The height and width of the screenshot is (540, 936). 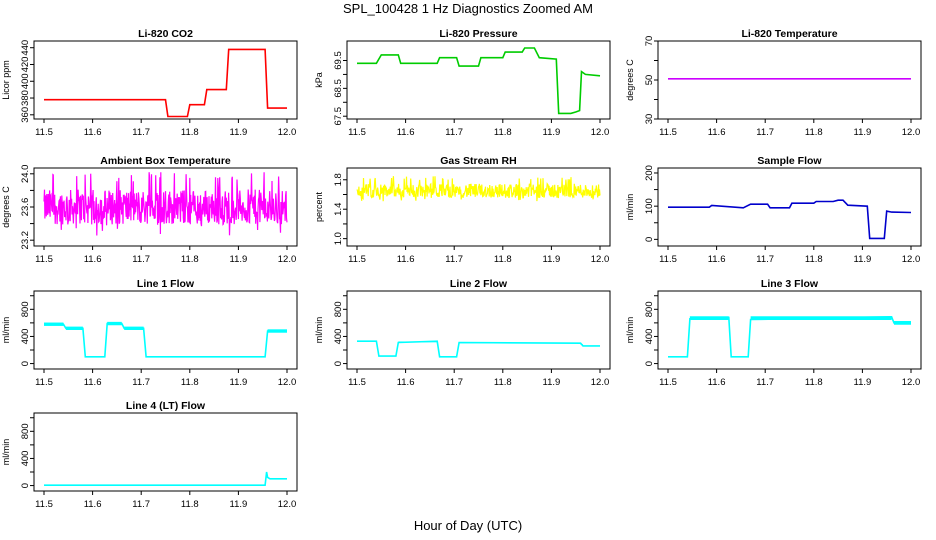 What do you see at coordinates (6, 80) in the screenshot?
I see `y-axis-label: Licor ppm` at bounding box center [6, 80].